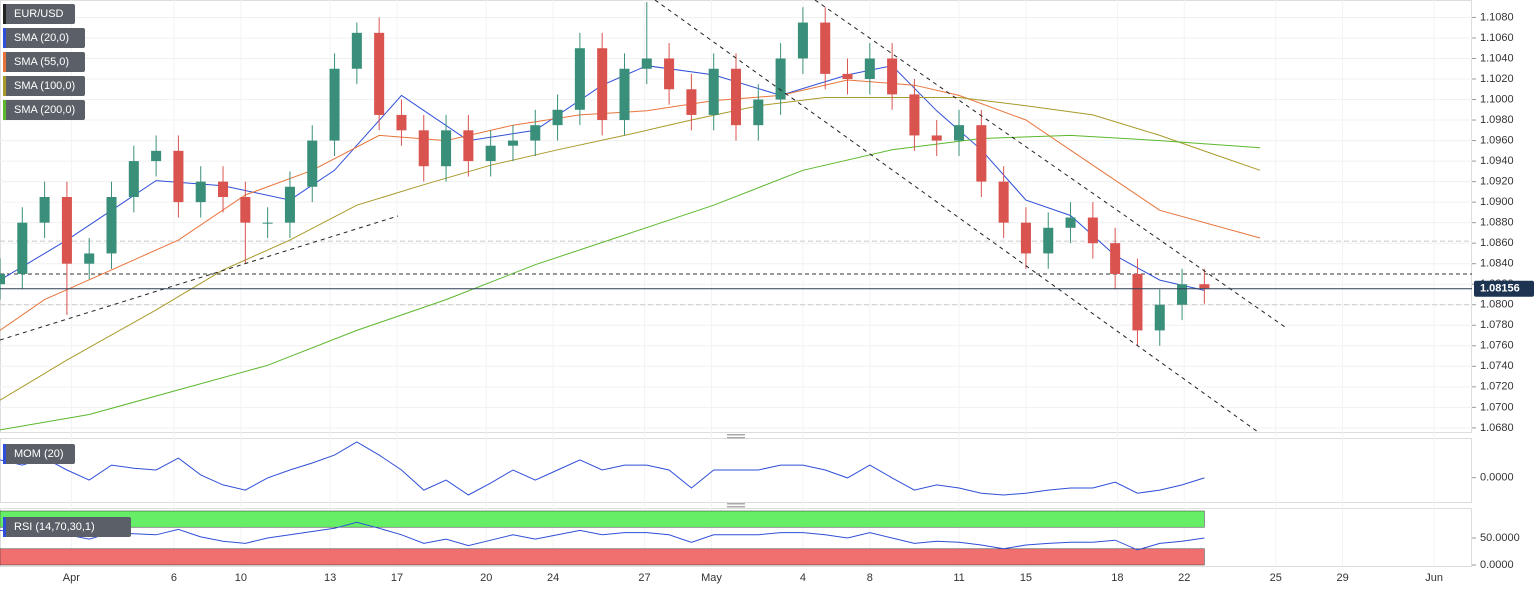  I want to click on x-tick-label: Apr, so click(71, 578).